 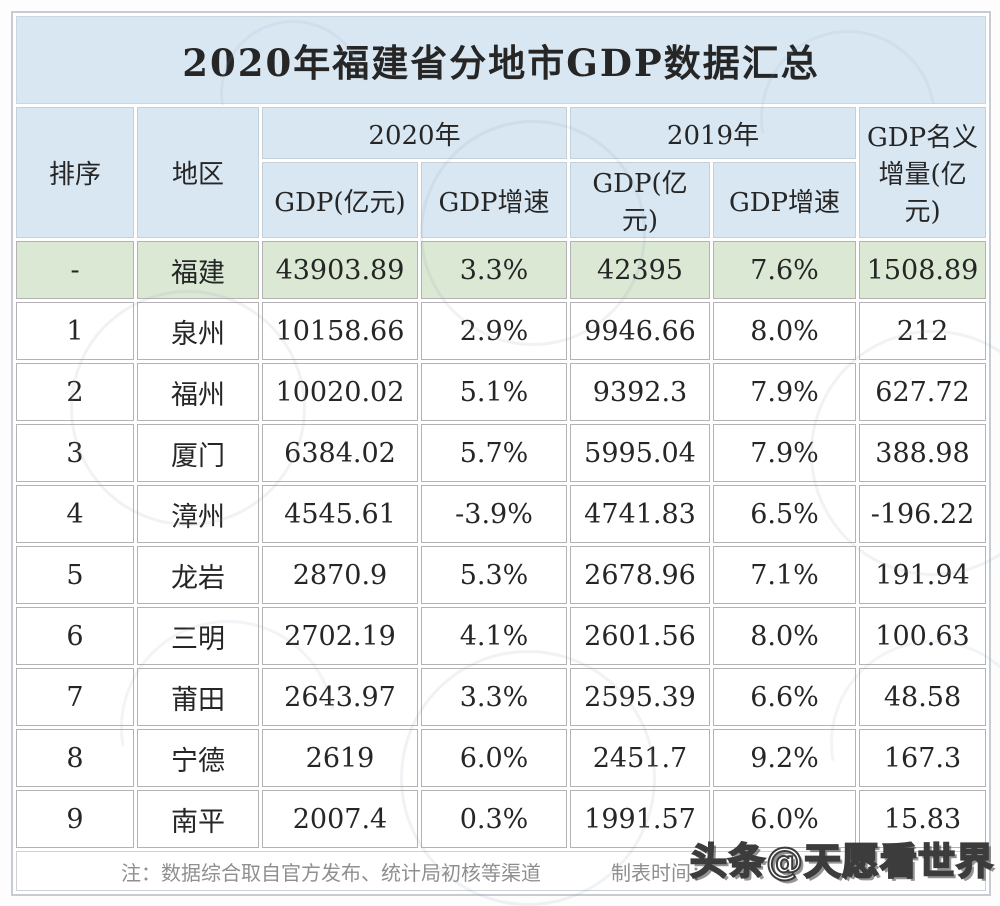 What do you see at coordinates (198, 697) in the screenshot?
I see `cell-region: 莆田` at bounding box center [198, 697].